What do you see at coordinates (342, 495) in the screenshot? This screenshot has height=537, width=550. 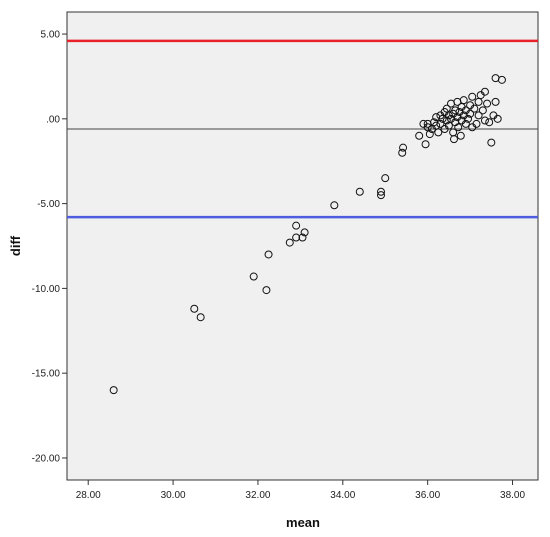 I see `x-tick-label: 34.00` at bounding box center [342, 495].